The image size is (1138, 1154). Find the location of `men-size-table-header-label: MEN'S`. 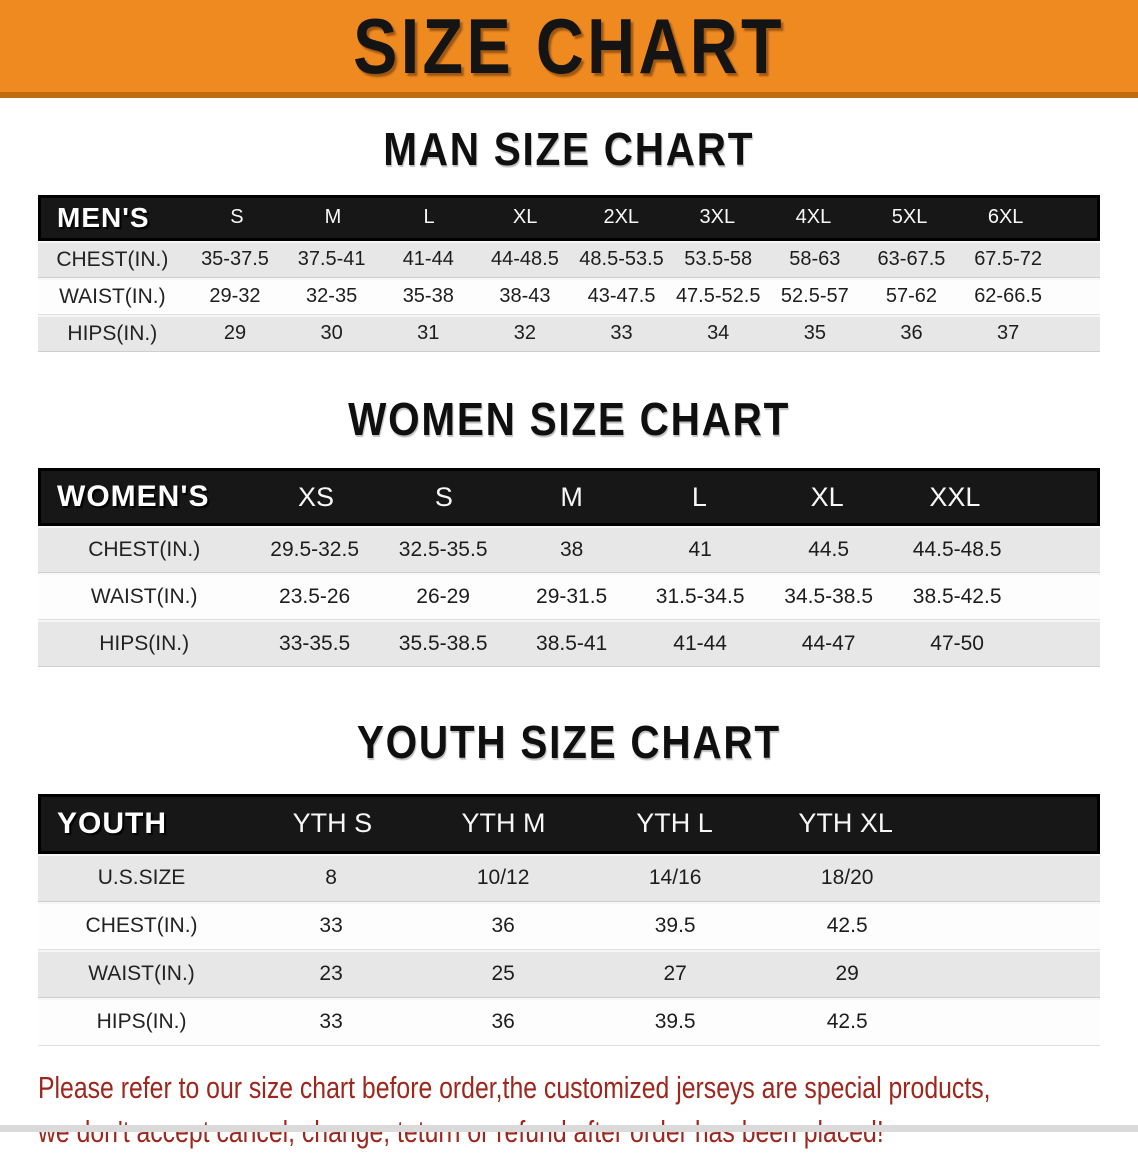

men-size-table-header-label: MEN'S is located at coordinates (103, 217).